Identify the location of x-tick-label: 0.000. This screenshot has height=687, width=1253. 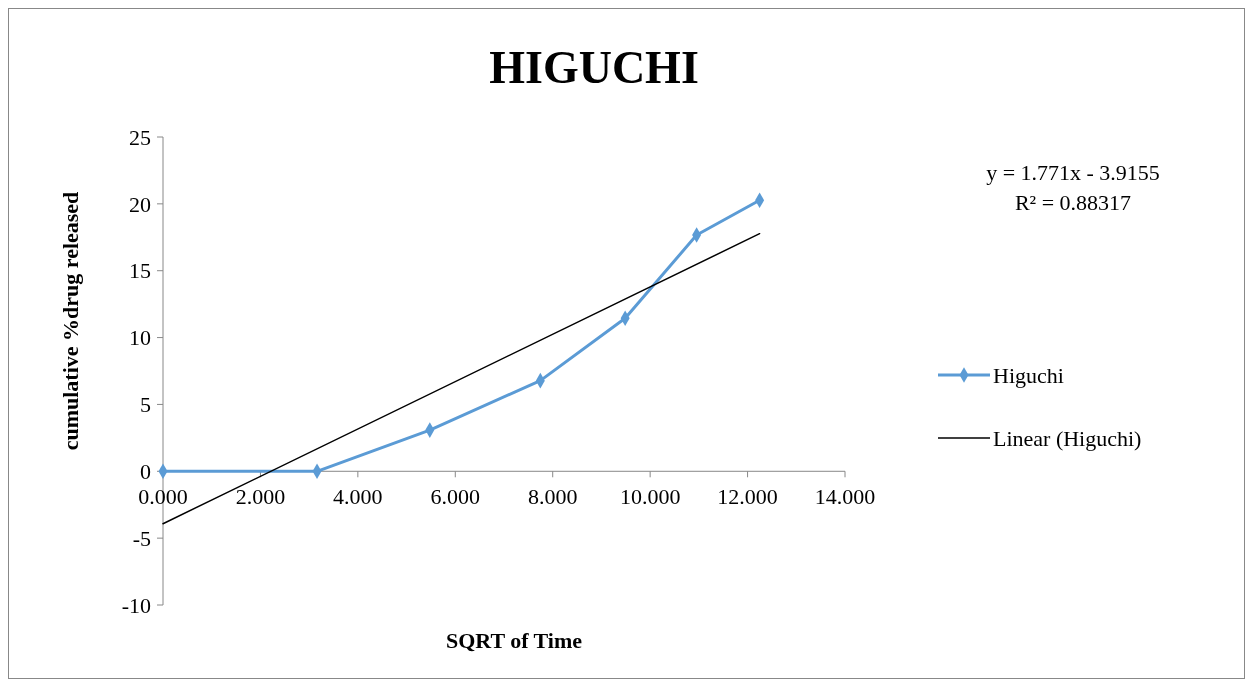
(163, 497).